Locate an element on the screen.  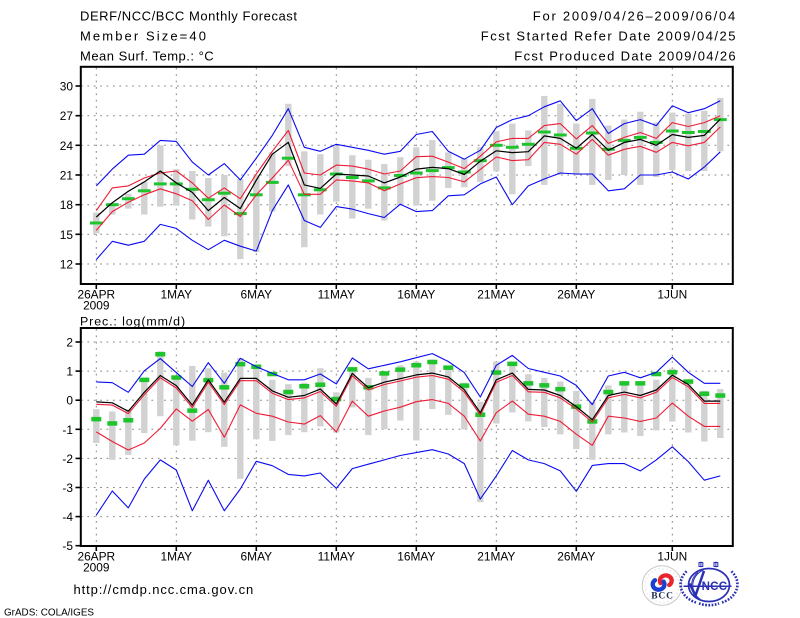
svg-text: NCC is located at coordinates (715, 587).